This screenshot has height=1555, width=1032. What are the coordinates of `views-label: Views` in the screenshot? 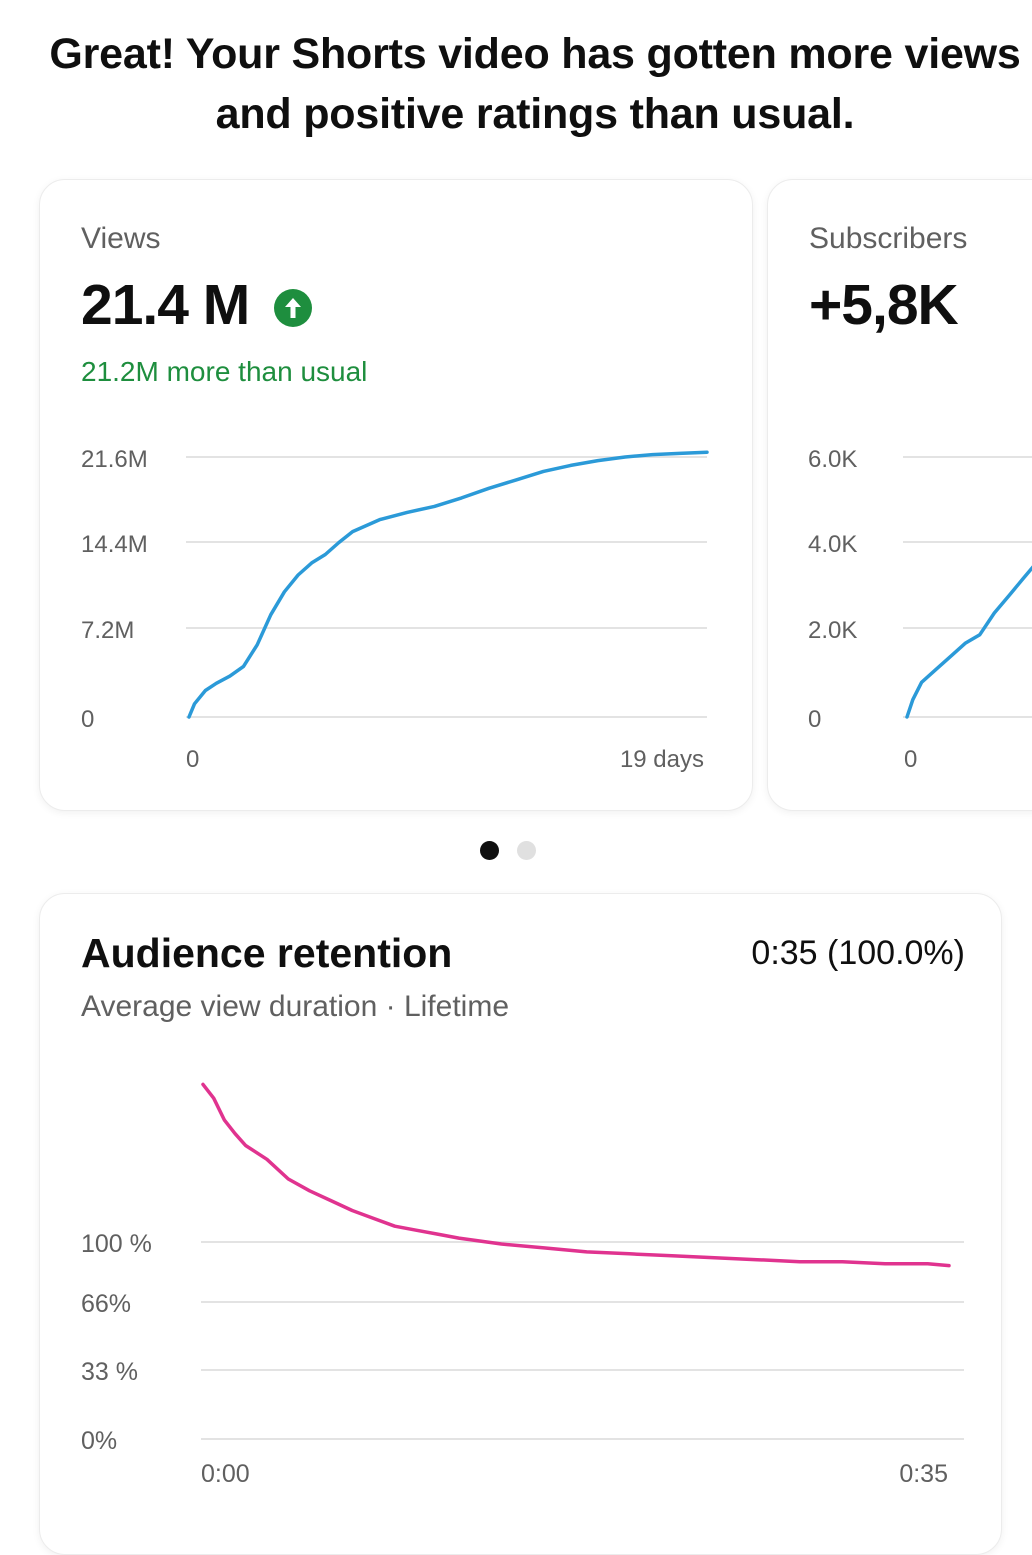 It's located at (121, 238).